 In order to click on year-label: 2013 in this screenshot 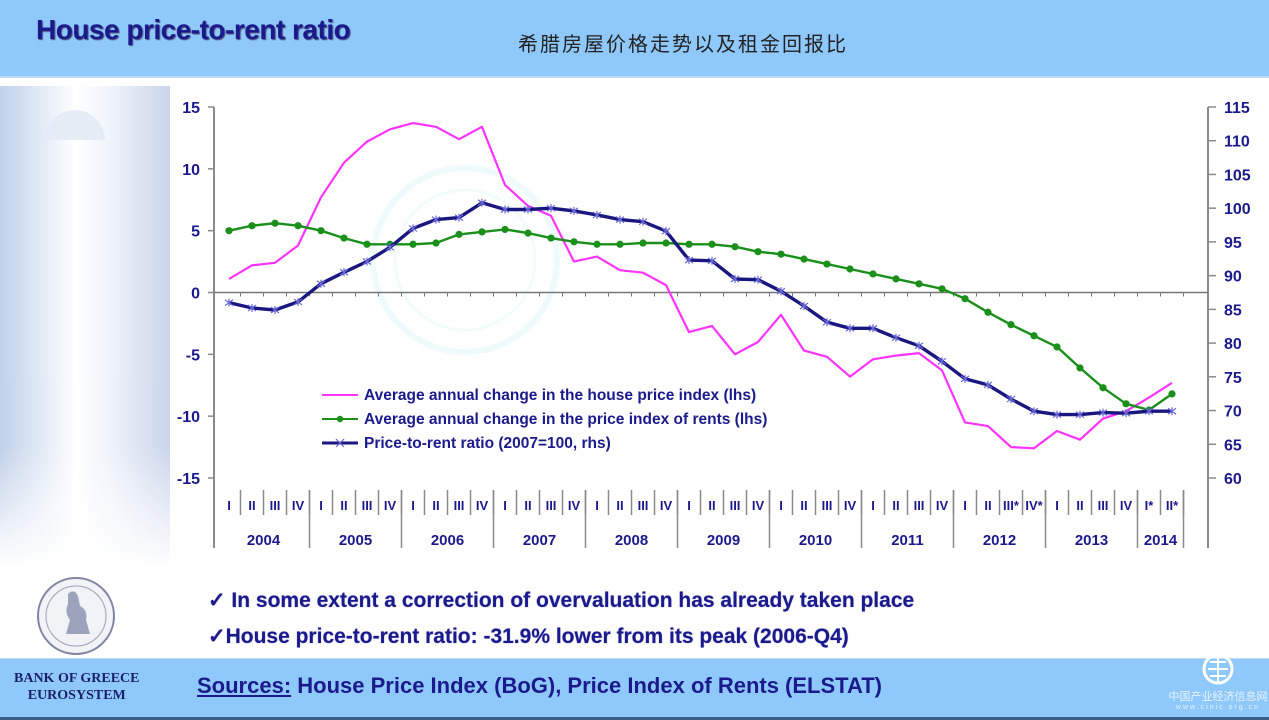, I will do `click(1091, 540)`.